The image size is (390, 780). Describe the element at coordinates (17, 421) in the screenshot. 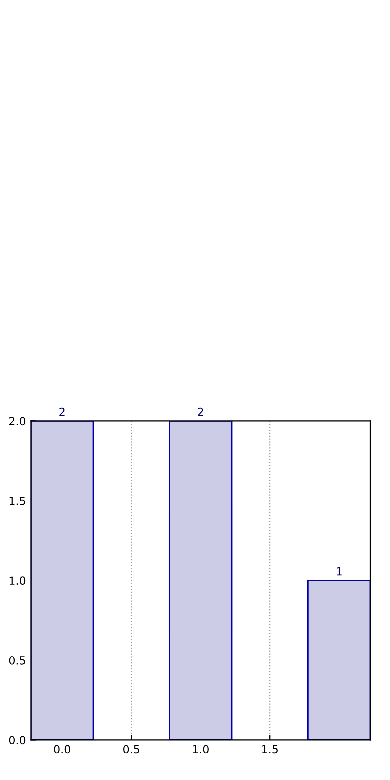

I see `y-tick-label: 2.0` at that location.